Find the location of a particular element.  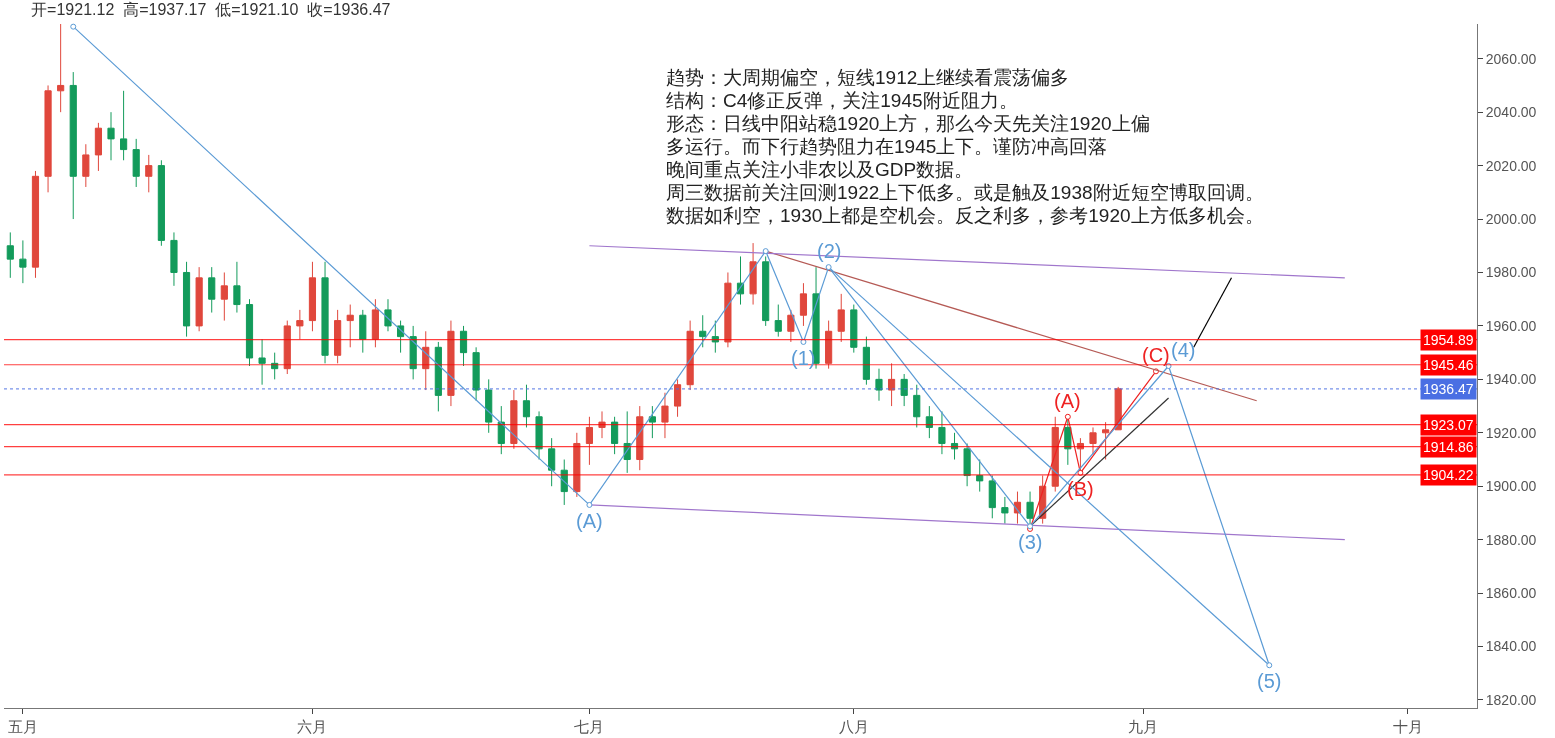

y-tick-label: 2060.00 is located at coordinates (1511, 58).